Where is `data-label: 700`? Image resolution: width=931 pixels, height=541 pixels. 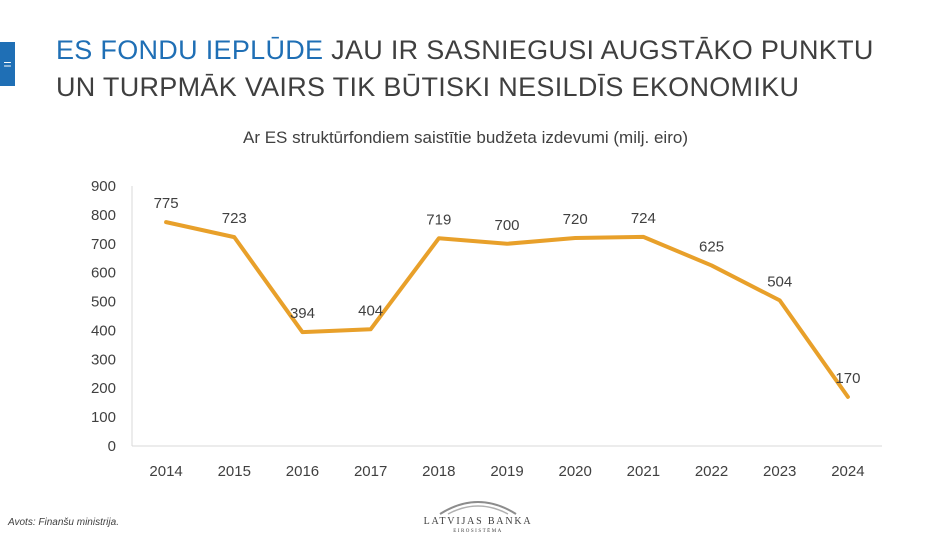
data-label: 700 is located at coordinates (506, 225).